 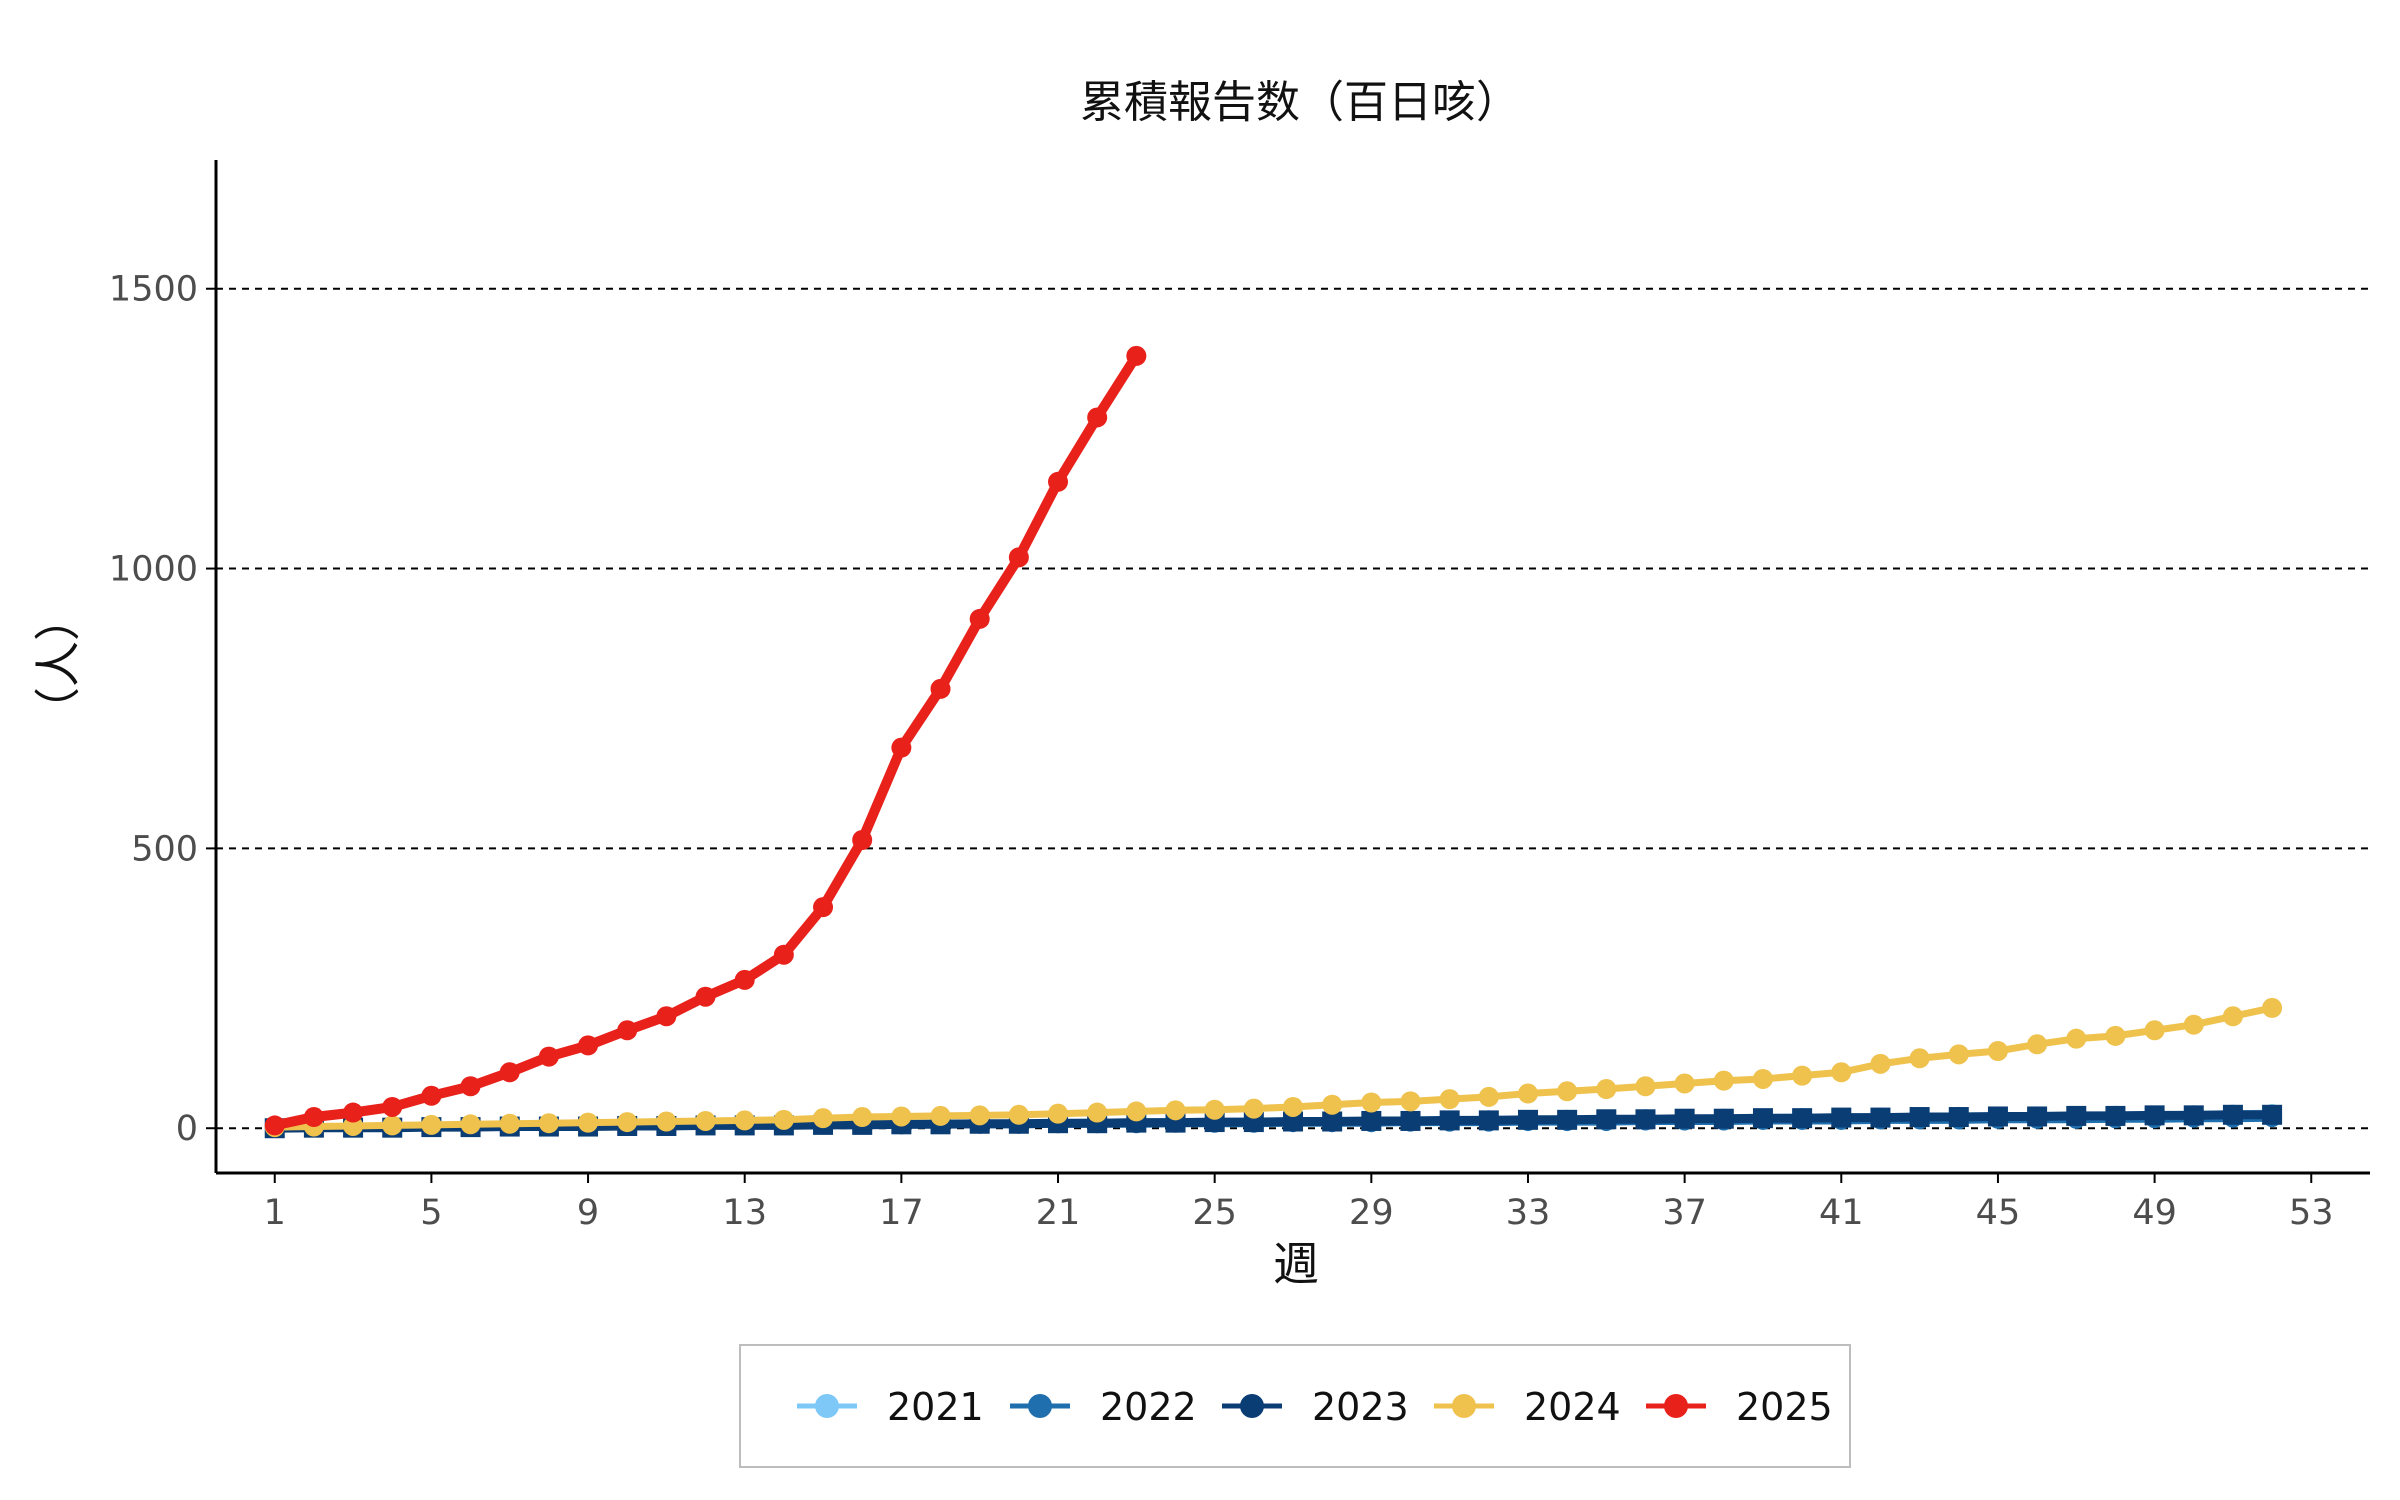 What do you see at coordinates (901, 1213) in the screenshot?
I see `x-tick-label: 17` at bounding box center [901, 1213].